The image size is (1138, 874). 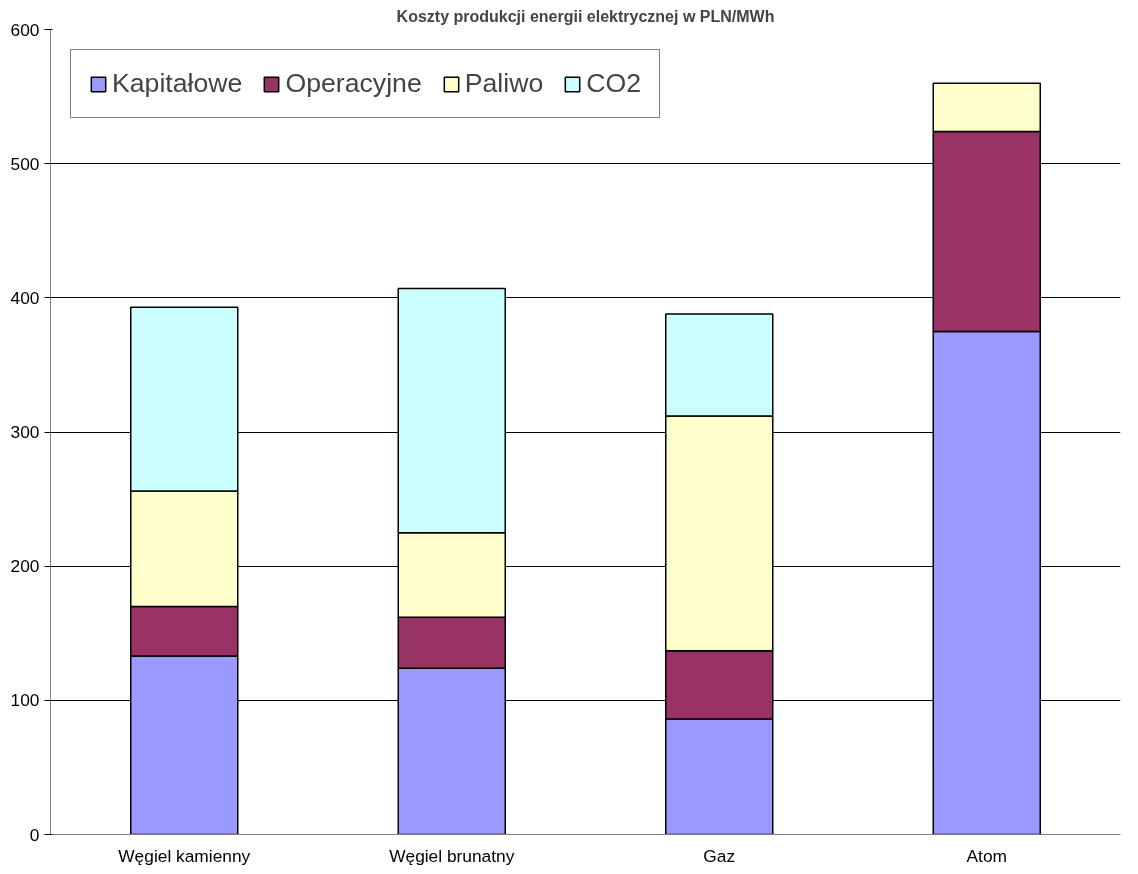 I want to click on y-tick-label: 100, so click(x=25, y=700).